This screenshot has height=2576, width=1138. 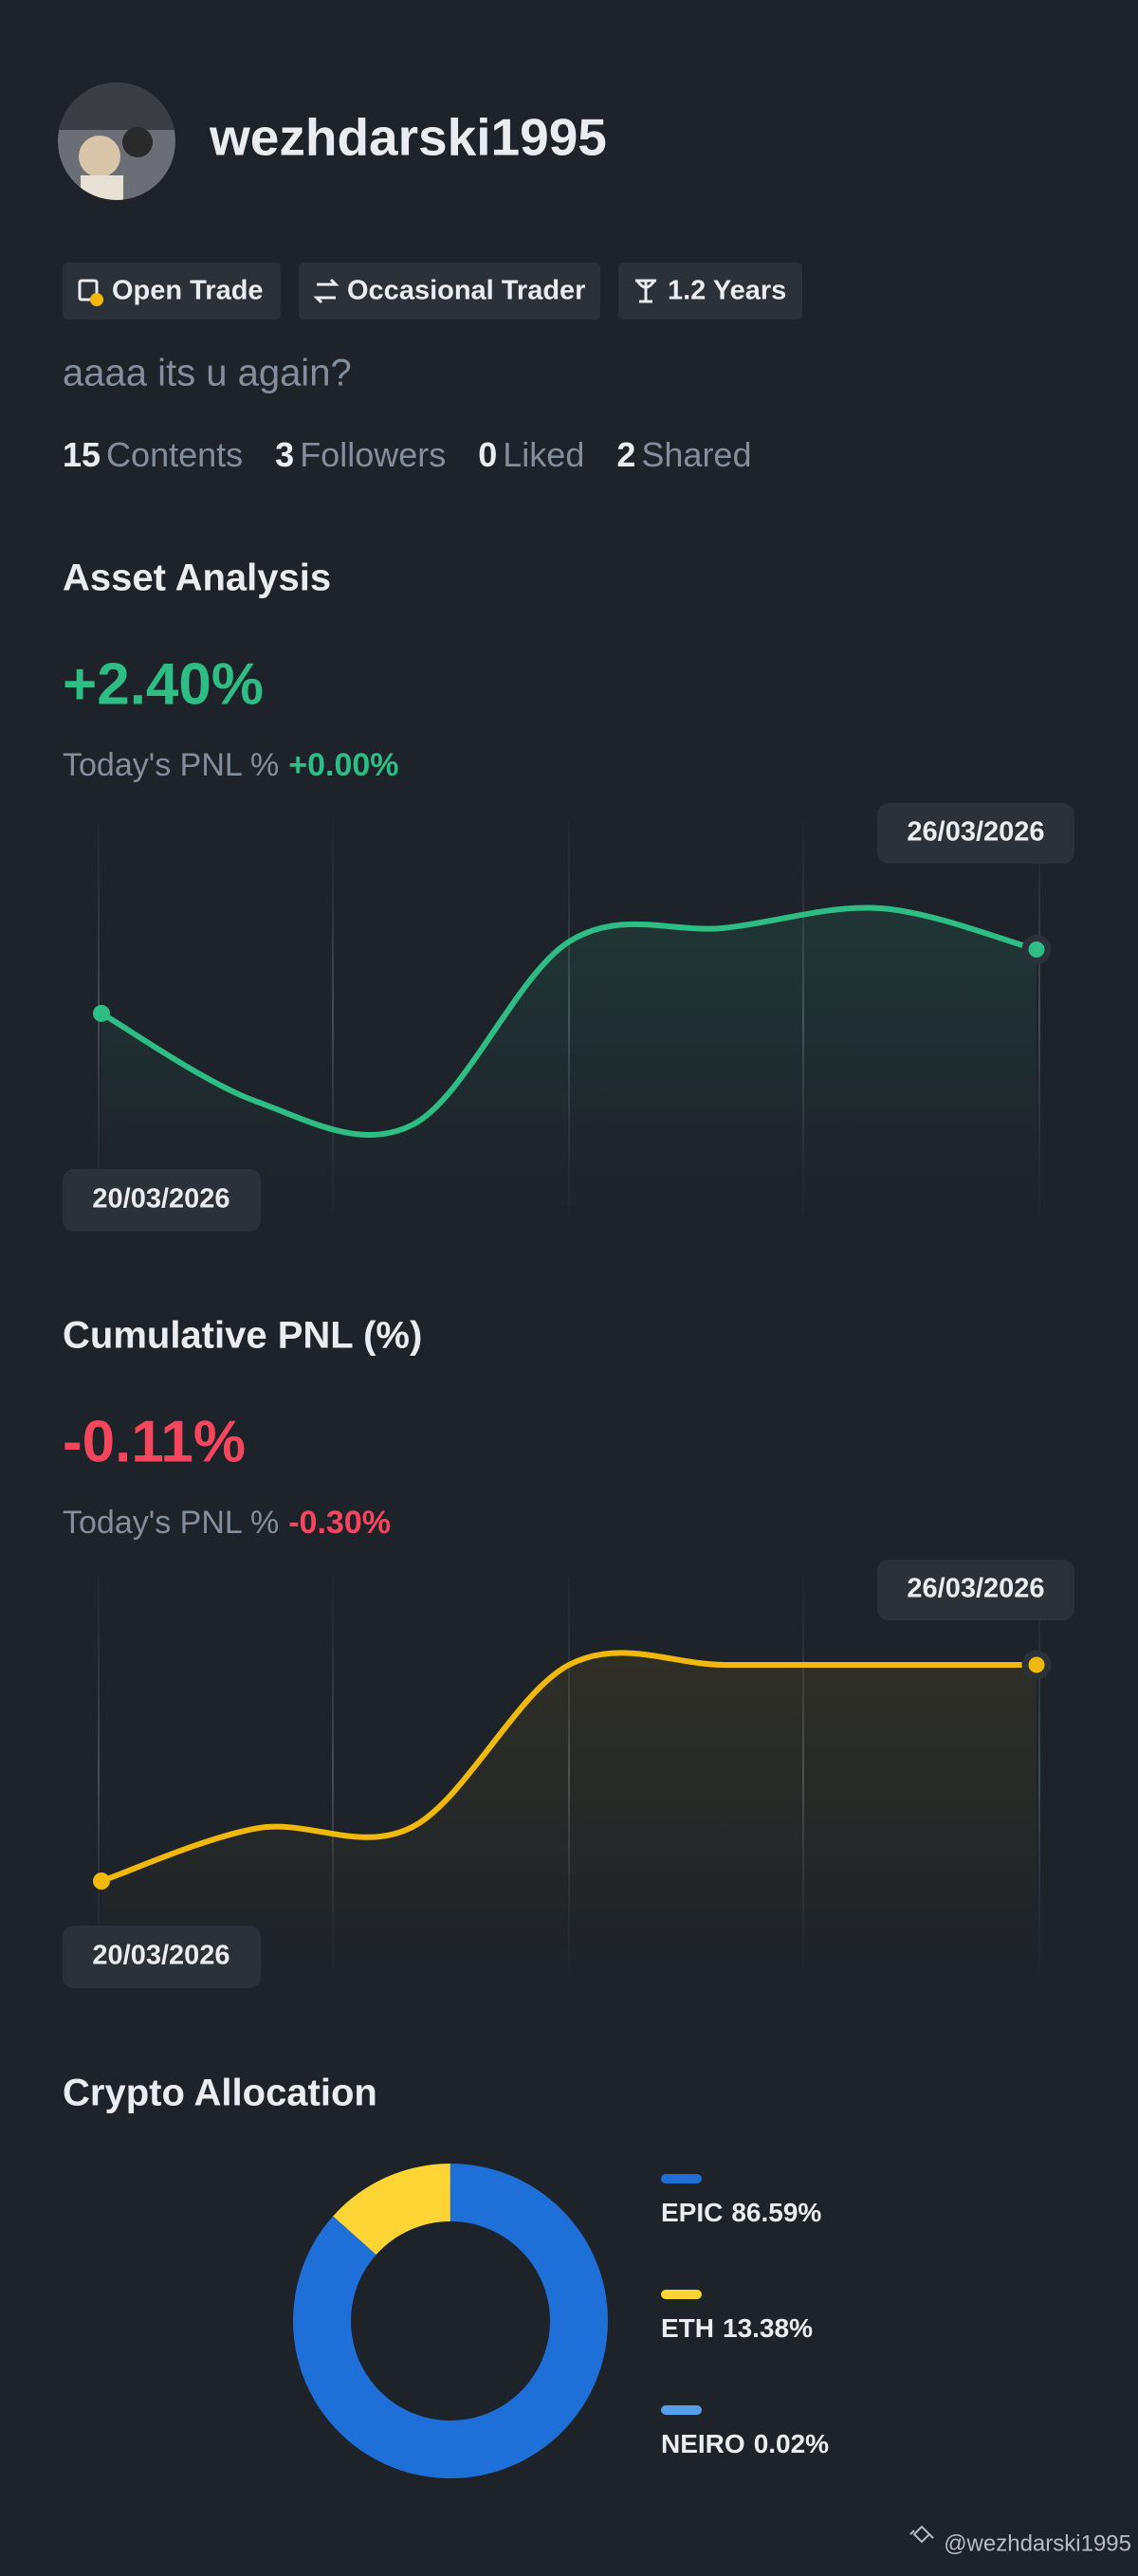 What do you see at coordinates (727, 291) in the screenshot?
I see `tag-label: 1.2 Years` at bounding box center [727, 291].